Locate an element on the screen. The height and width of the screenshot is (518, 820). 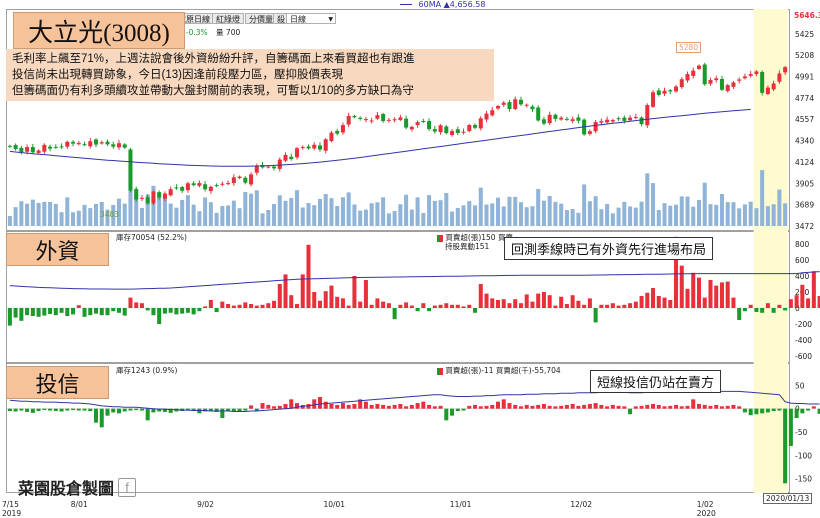
foreign-inventory: 庫存70054 (52.2%) is located at coordinates (151, 237).